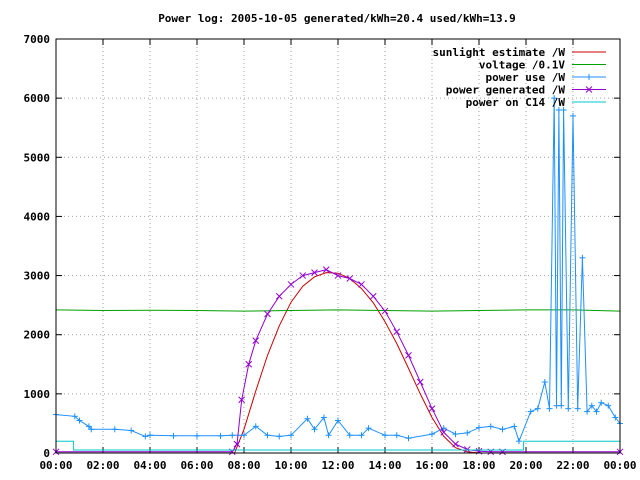 Image resolution: width=640 pixels, height=480 pixels. Describe the element at coordinates (506, 90) in the screenshot. I see `legend-label: power generated /W` at that location.